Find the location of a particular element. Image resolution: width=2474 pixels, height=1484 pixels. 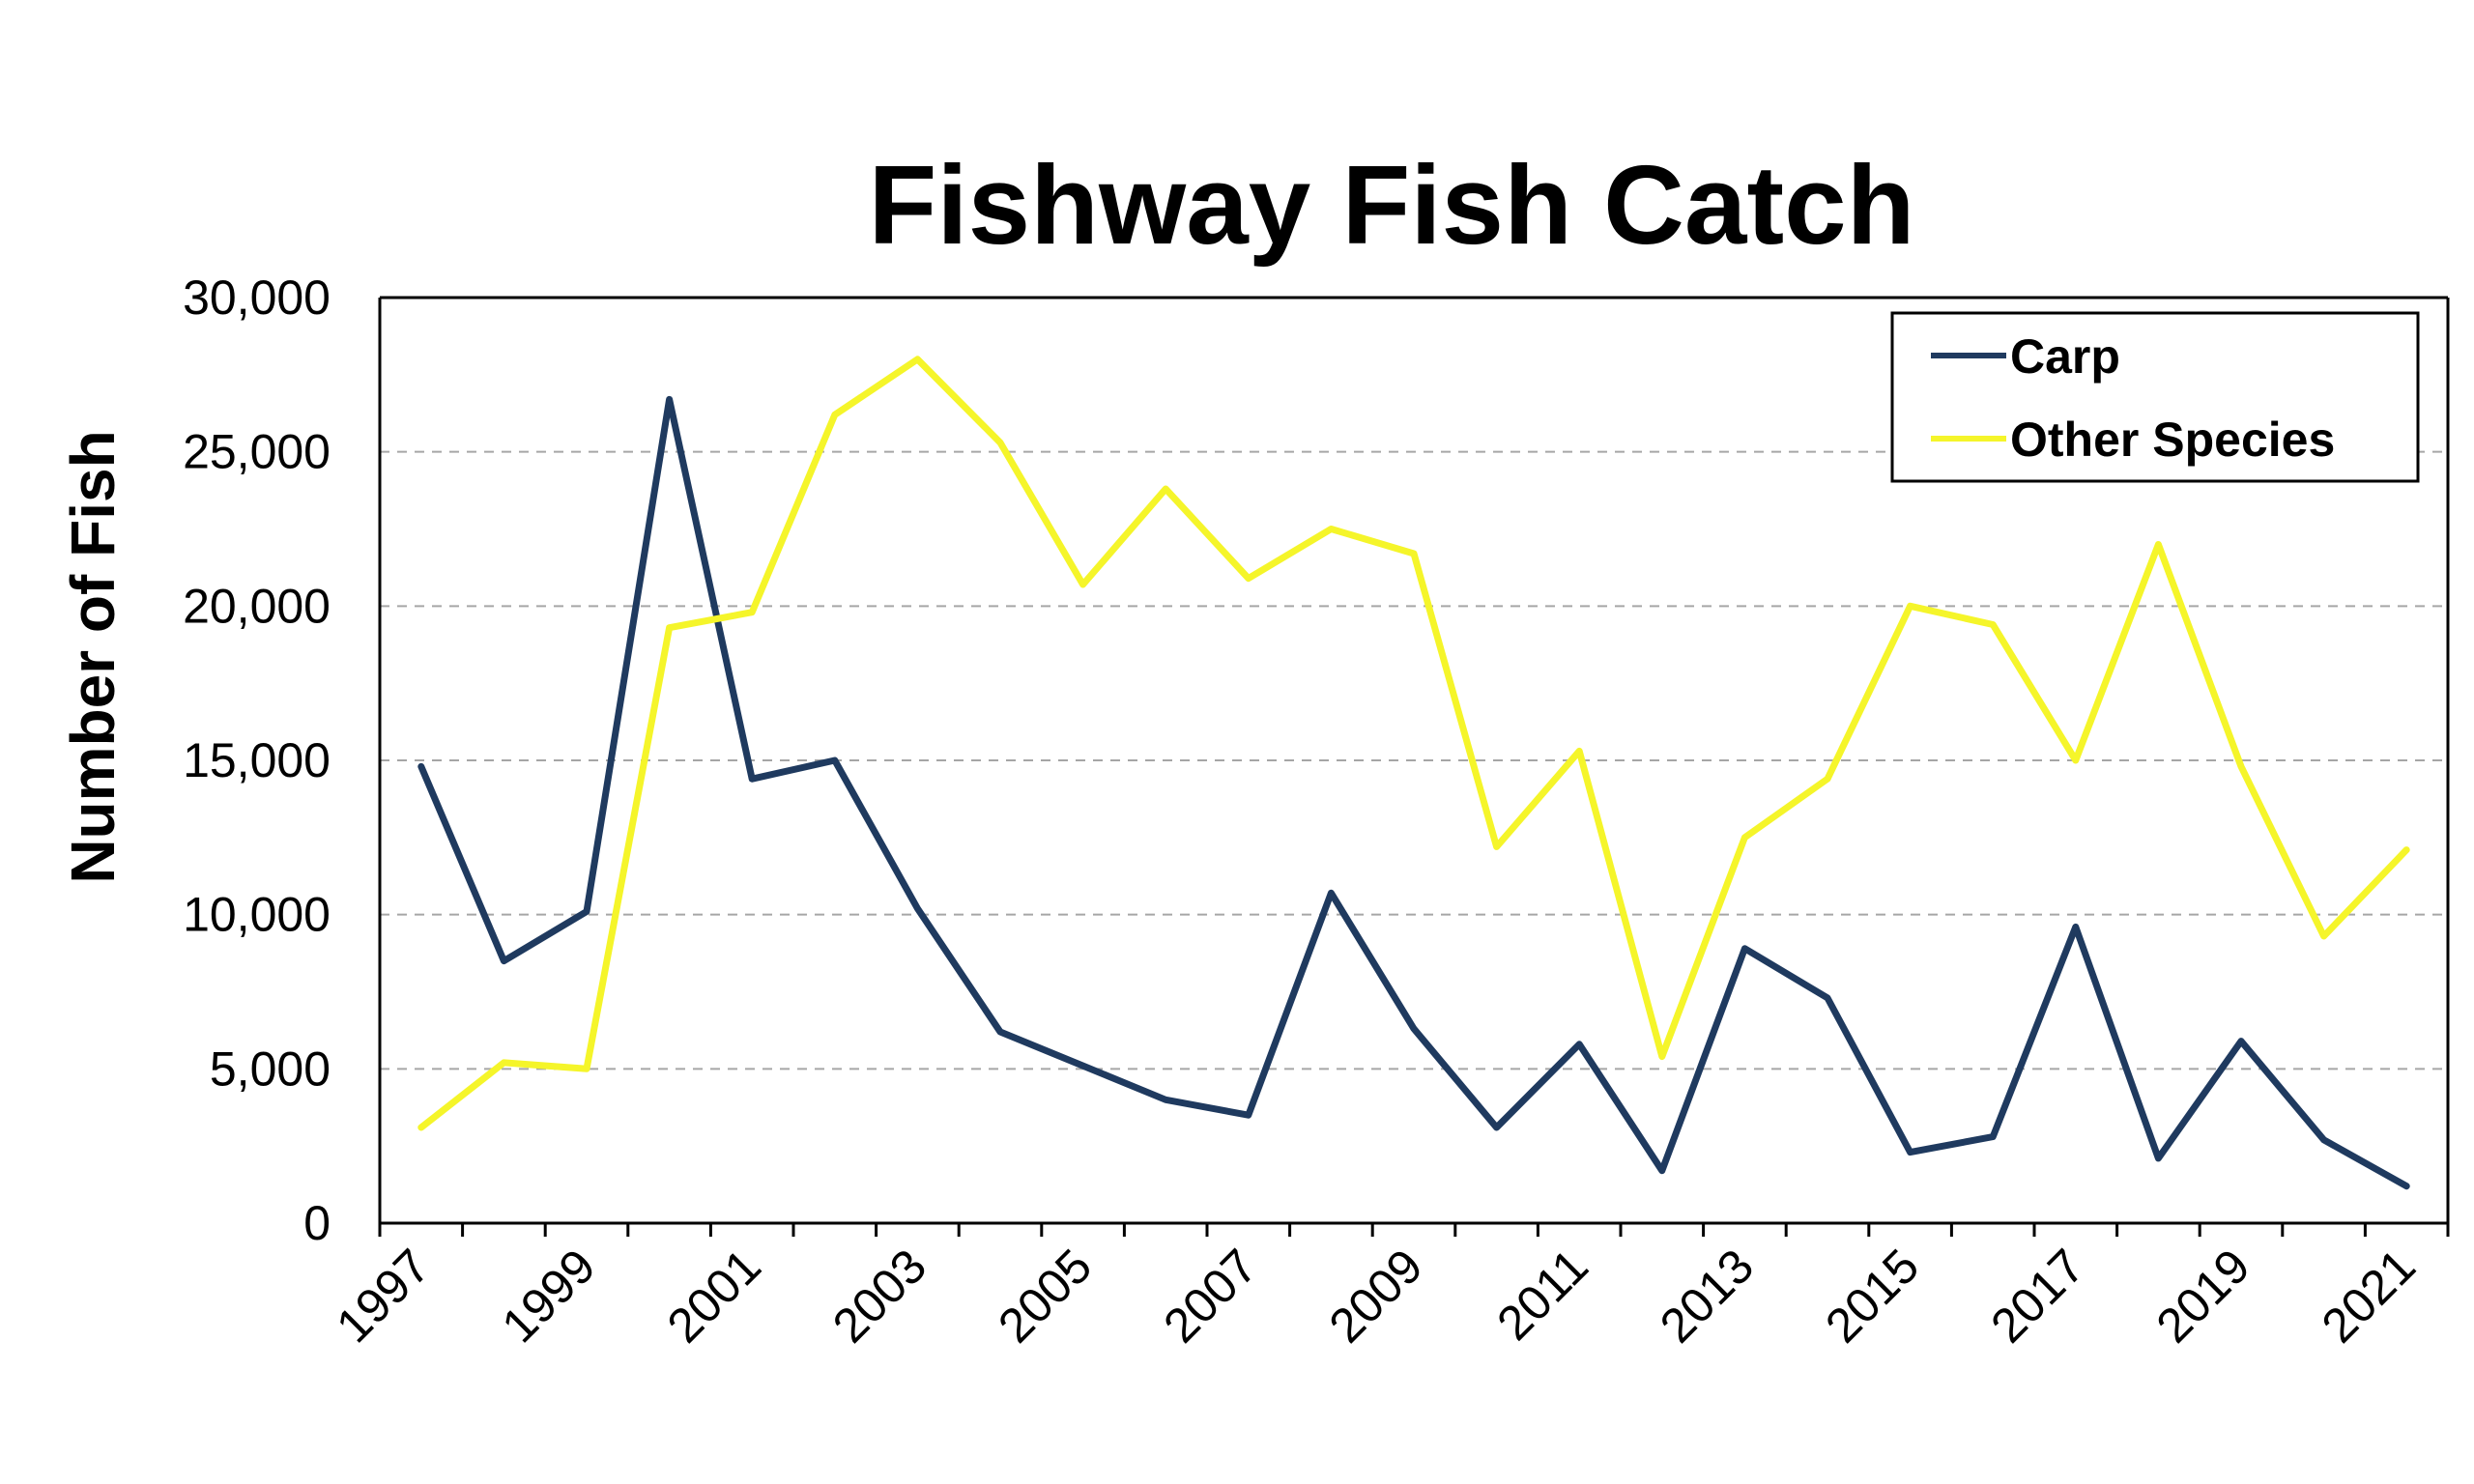

y-tick-label: 20,000 is located at coordinates (257, 606).